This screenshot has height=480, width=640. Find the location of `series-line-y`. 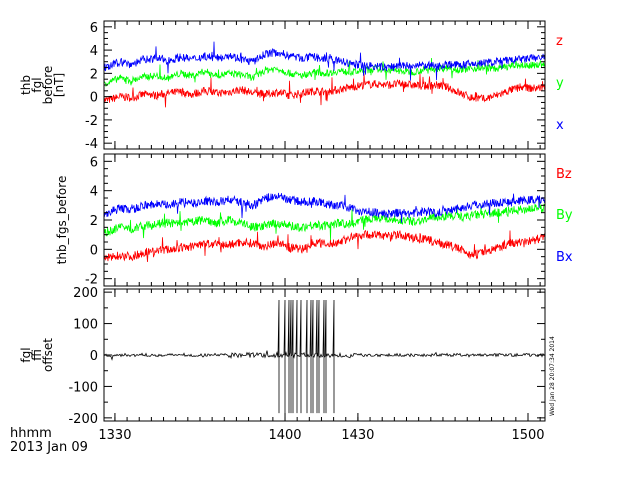

series-line-y is located at coordinates (324, 72).